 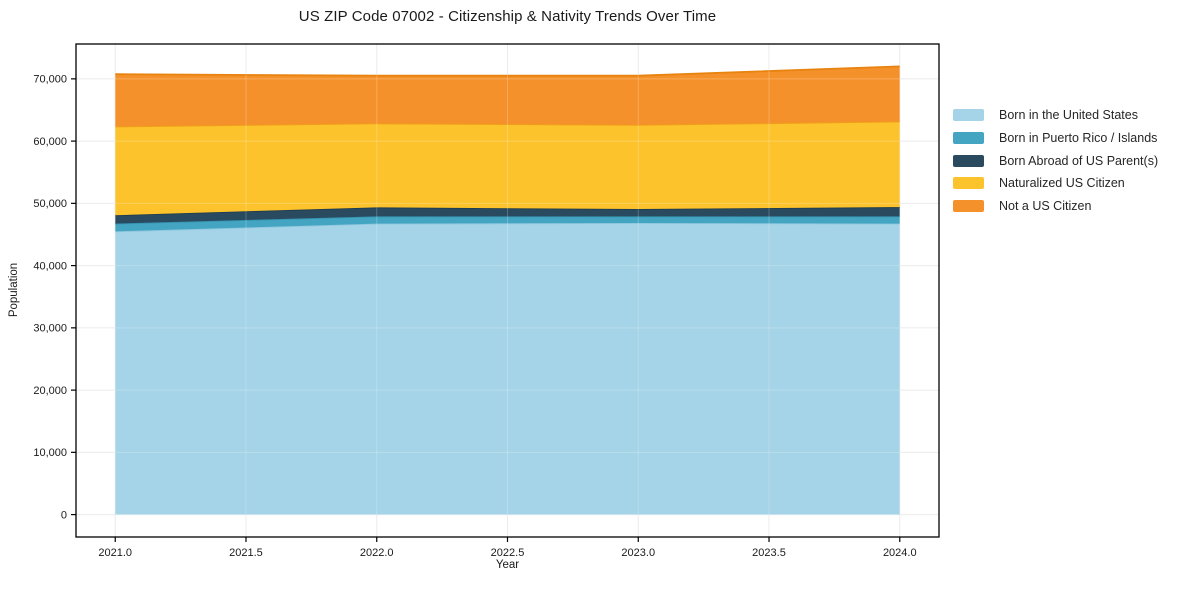 What do you see at coordinates (50, 204) in the screenshot?
I see `y-tick-label: 50,000` at bounding box center [50, 204].